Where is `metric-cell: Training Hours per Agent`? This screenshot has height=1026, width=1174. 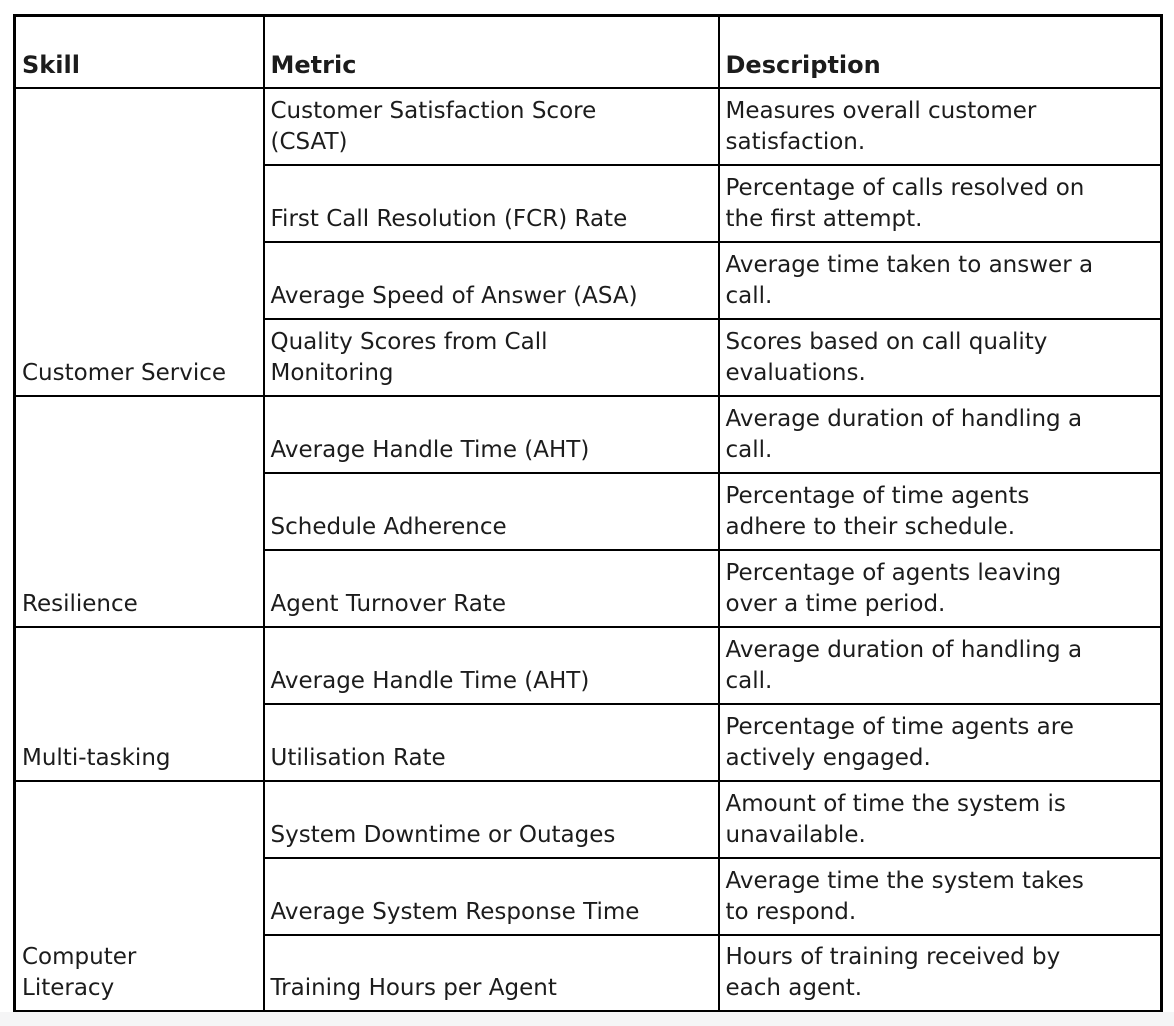
metric-cell: Training Hours per Agent is located at coordinates (491, 973).